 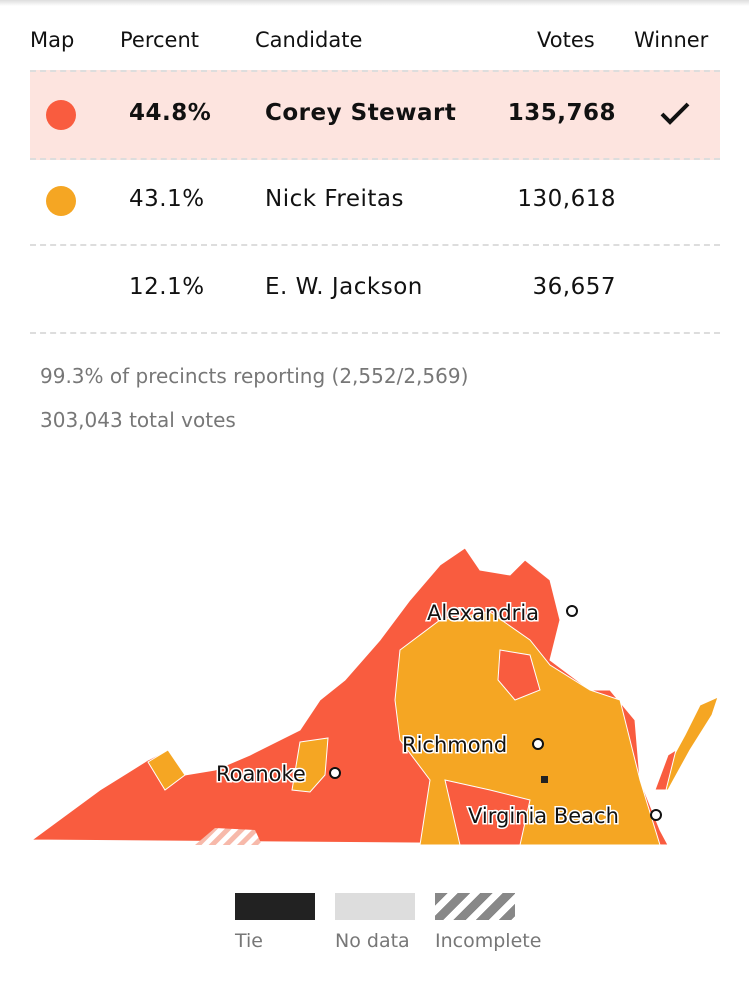 I want to click on top-shadow, so click(x=374, y=3).